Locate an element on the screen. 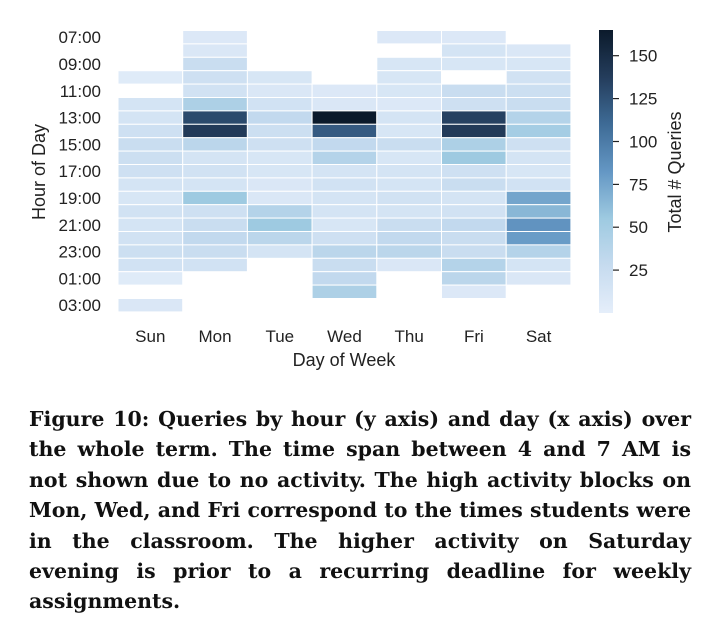 The height and width of the screenshot is (617, 715). colorbar-tick-label: 150 is located at coordinates (643, 56).